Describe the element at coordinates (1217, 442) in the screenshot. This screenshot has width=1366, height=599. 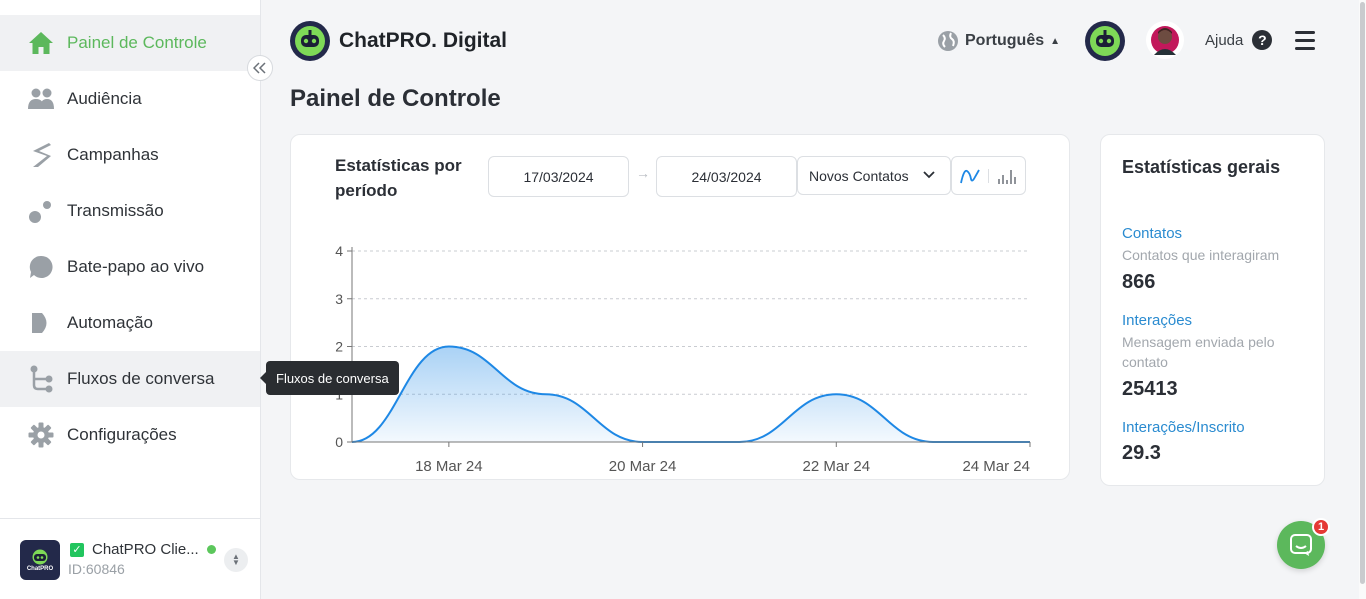
I see `stat-interacoes-inscrito: Interações/Inscrito 29.3` at that location.